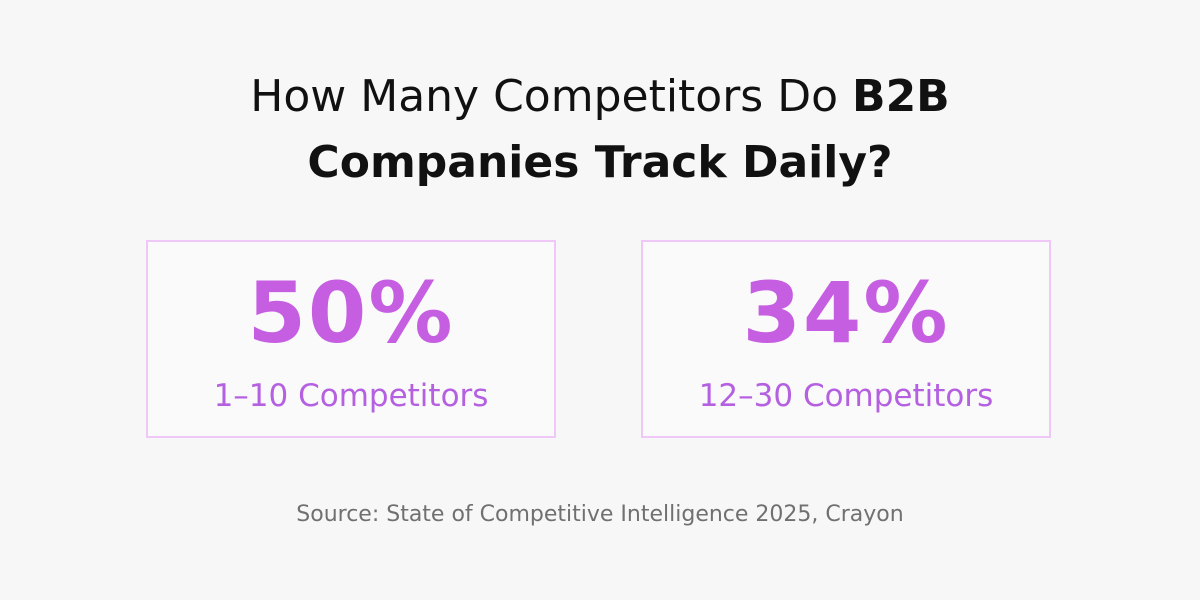 The width and height of the screenshot is (1200, 600). What do you see at coordinates (846, 313) in the screenshot?
I see `stat-value: 34%` at bounding box center [846, 313].